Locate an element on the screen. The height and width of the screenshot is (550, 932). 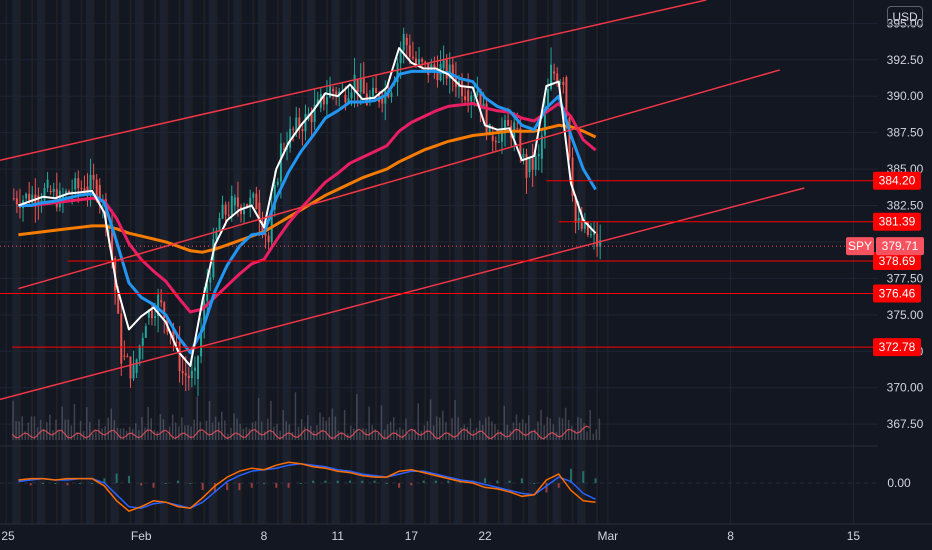
level-tag-label: 384.20 is located at coordinates (897, 181).